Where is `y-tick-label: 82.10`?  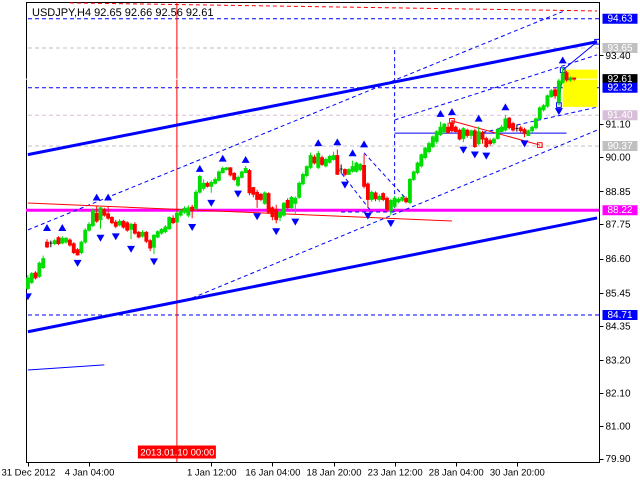 y-tick-label: 82.10 is located at coordinates (618, 394).